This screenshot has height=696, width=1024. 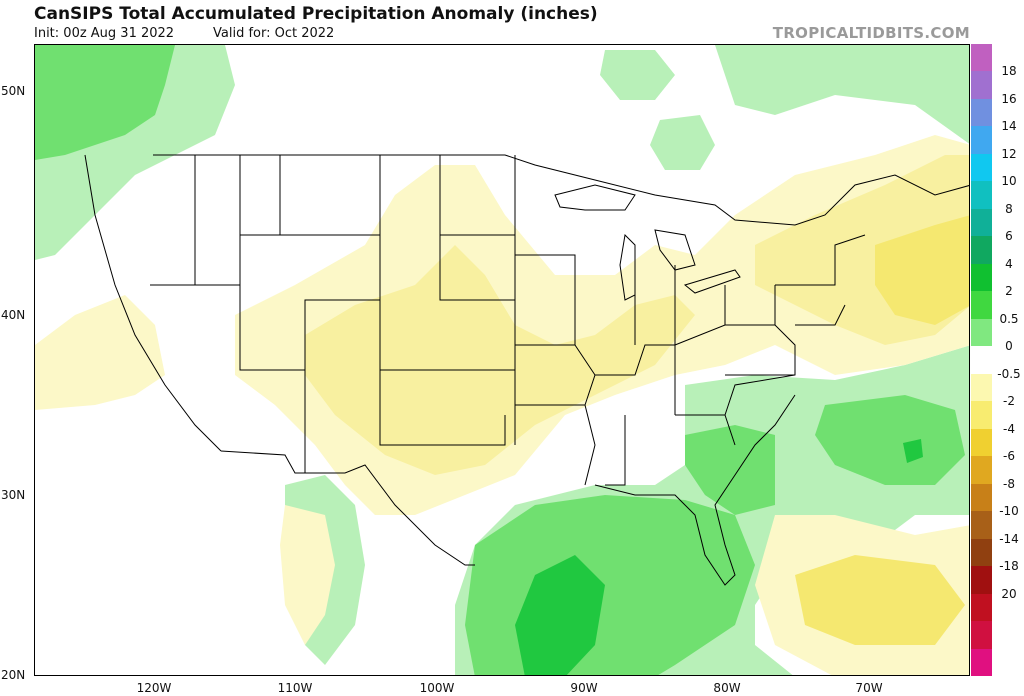 I want to click on dry-baja, so click(x=307, y=575).